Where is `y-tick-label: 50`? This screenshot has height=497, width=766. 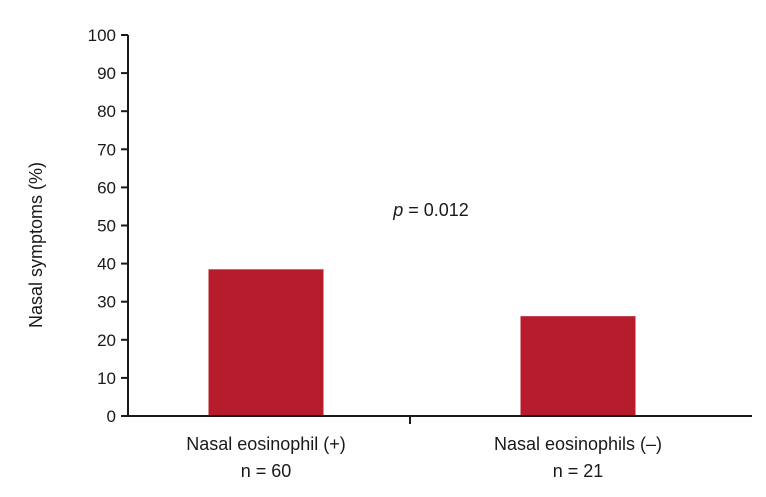 y-tick-label: 50 is located at coordinates (106, 226).